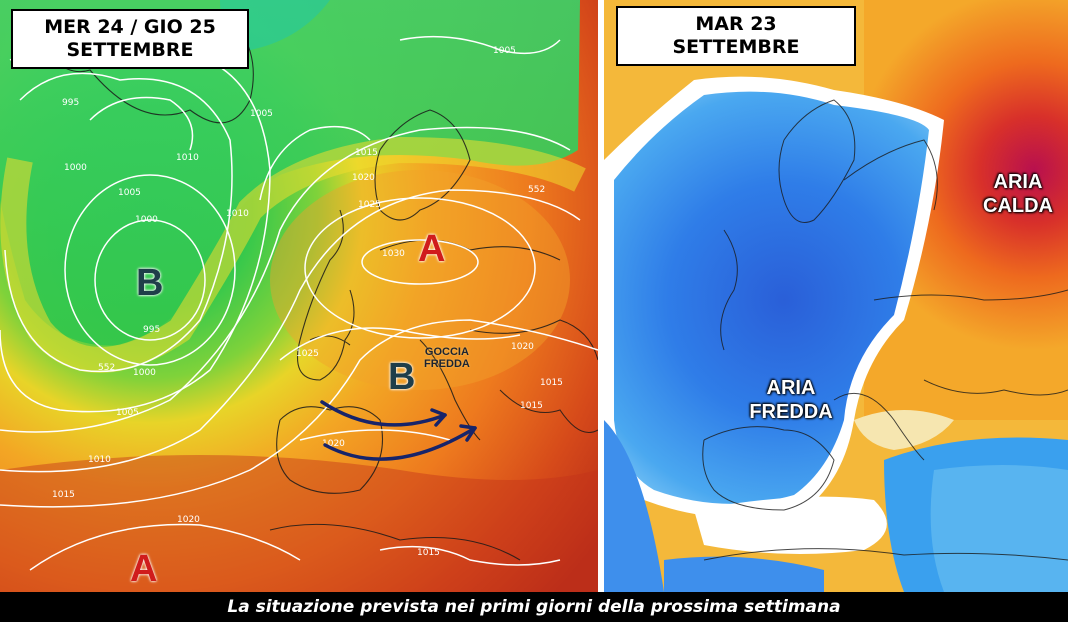 This screenshot has height=622, width=1068. I want to click on right-date-title: MAR 23 SETTEMBRE, so click(736, 36).